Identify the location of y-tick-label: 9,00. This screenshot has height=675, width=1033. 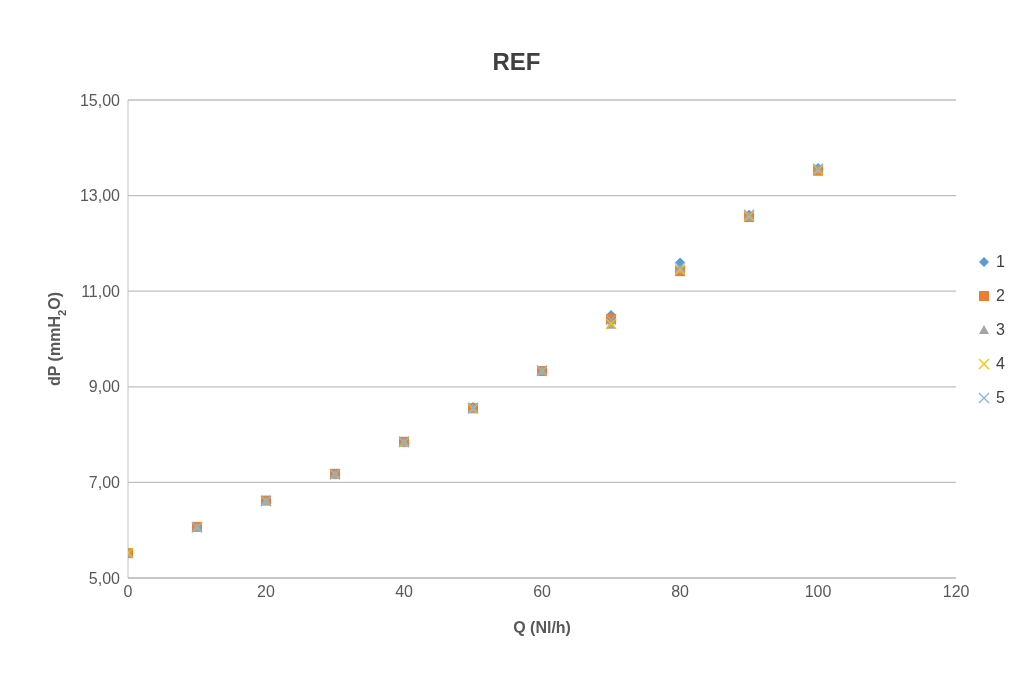
(104, 387).